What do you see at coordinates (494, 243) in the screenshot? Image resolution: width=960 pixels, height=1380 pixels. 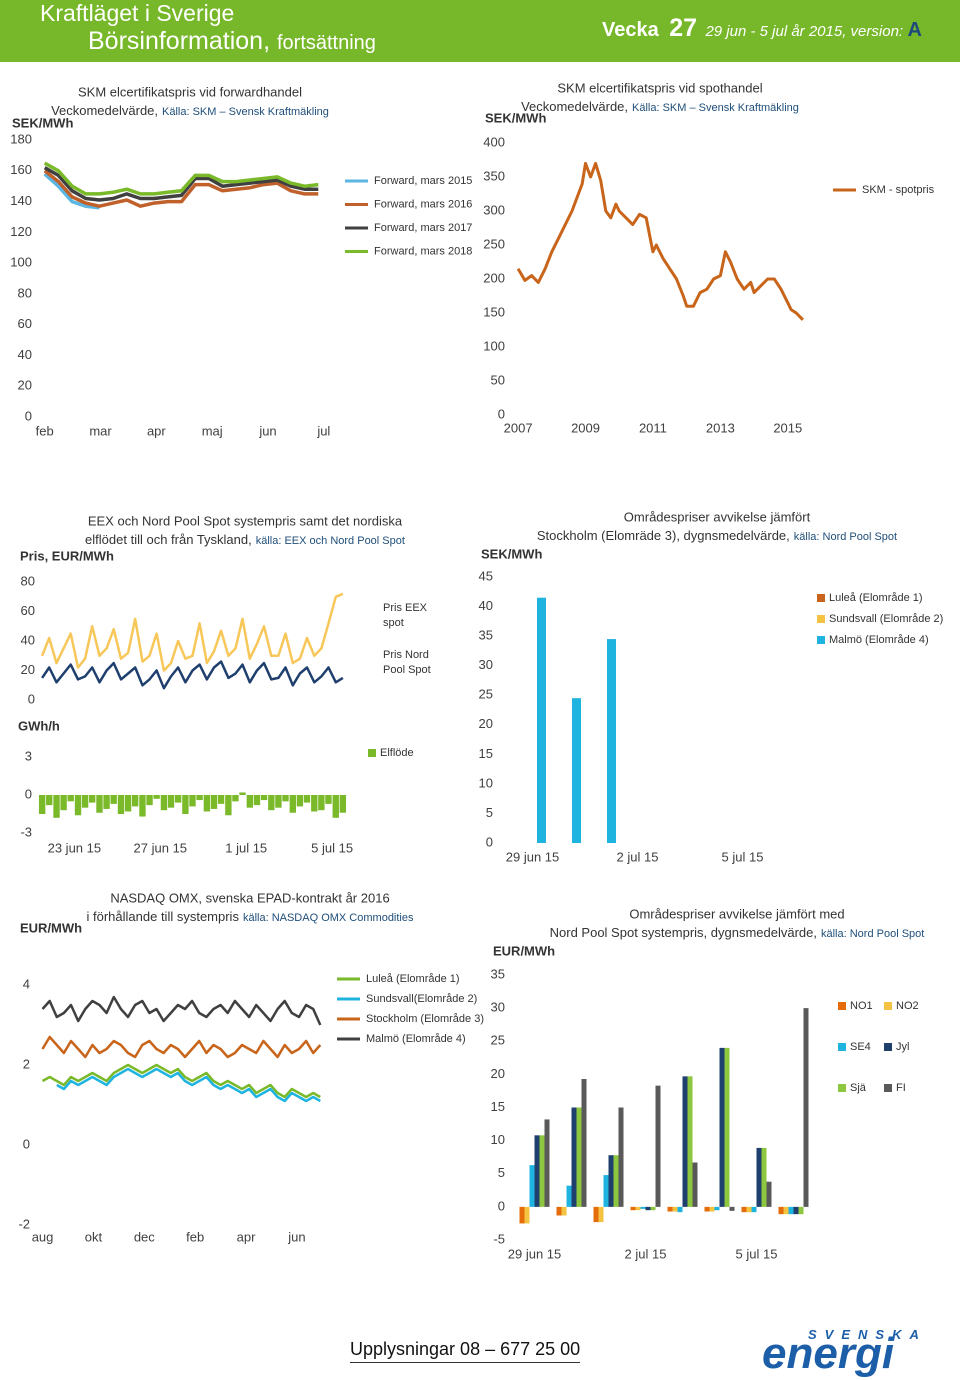 I see `y-tick-label: 250` at bounding box center [494, 243].